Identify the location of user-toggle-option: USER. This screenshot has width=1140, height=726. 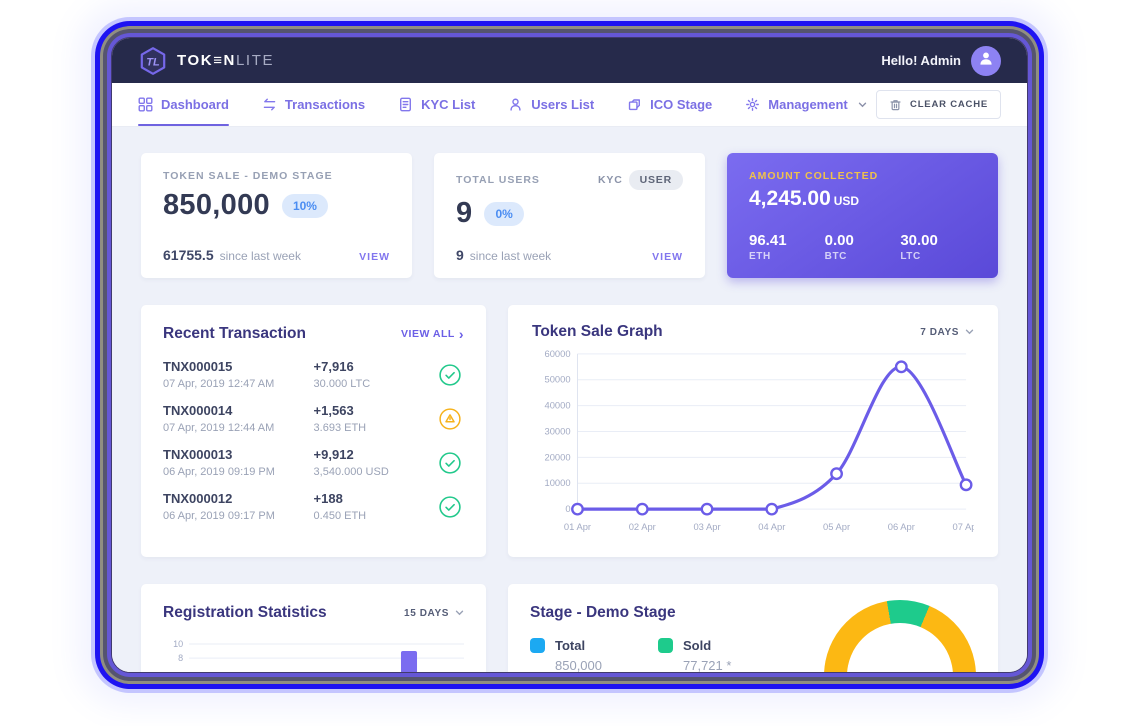
(655, 180).